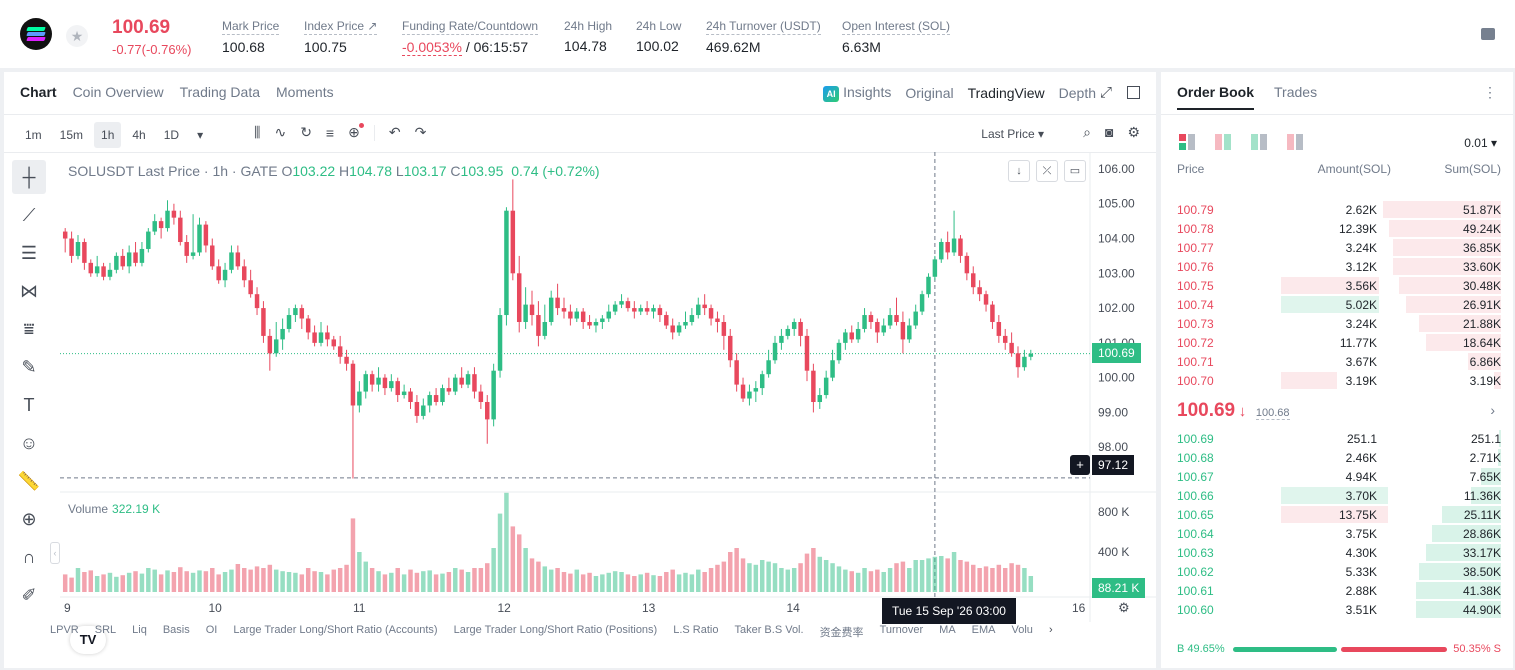 This screenshot has height=670, width=1515. What do you see at coordinates (1124, 607) in the screenshot?
I see `axis-settings-icon: ⚙` at bounding box center [1124, 607].